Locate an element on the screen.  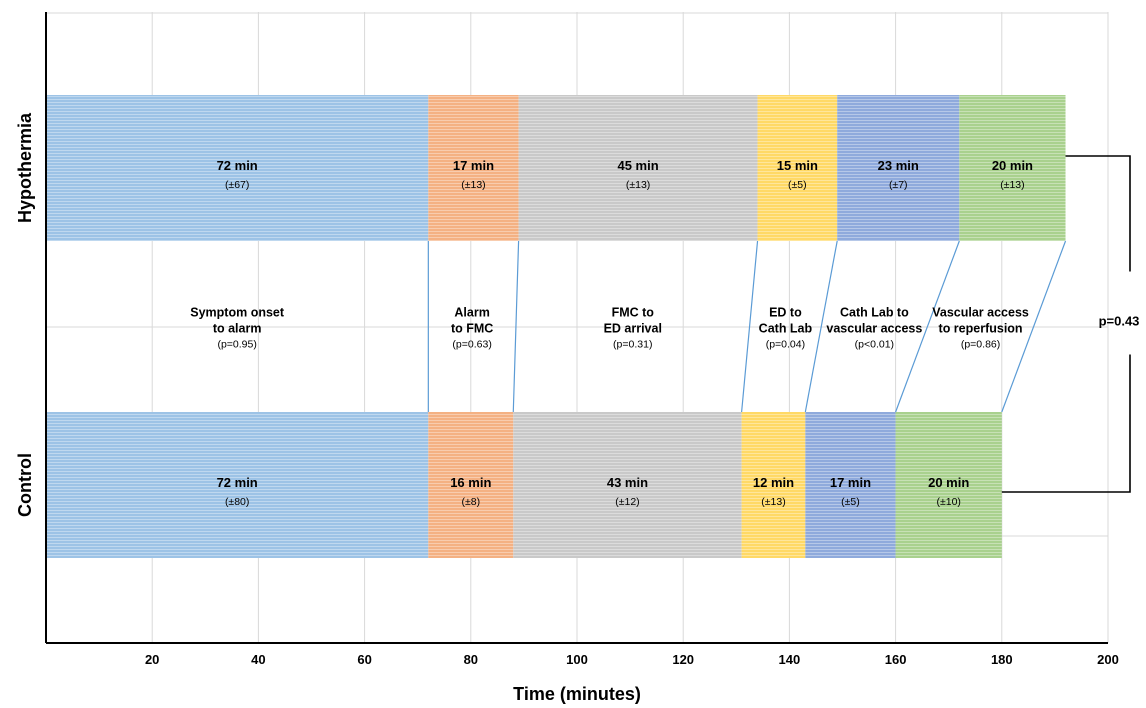
x-axis-title: Time (minutes) is located at coordinates (577, 694).